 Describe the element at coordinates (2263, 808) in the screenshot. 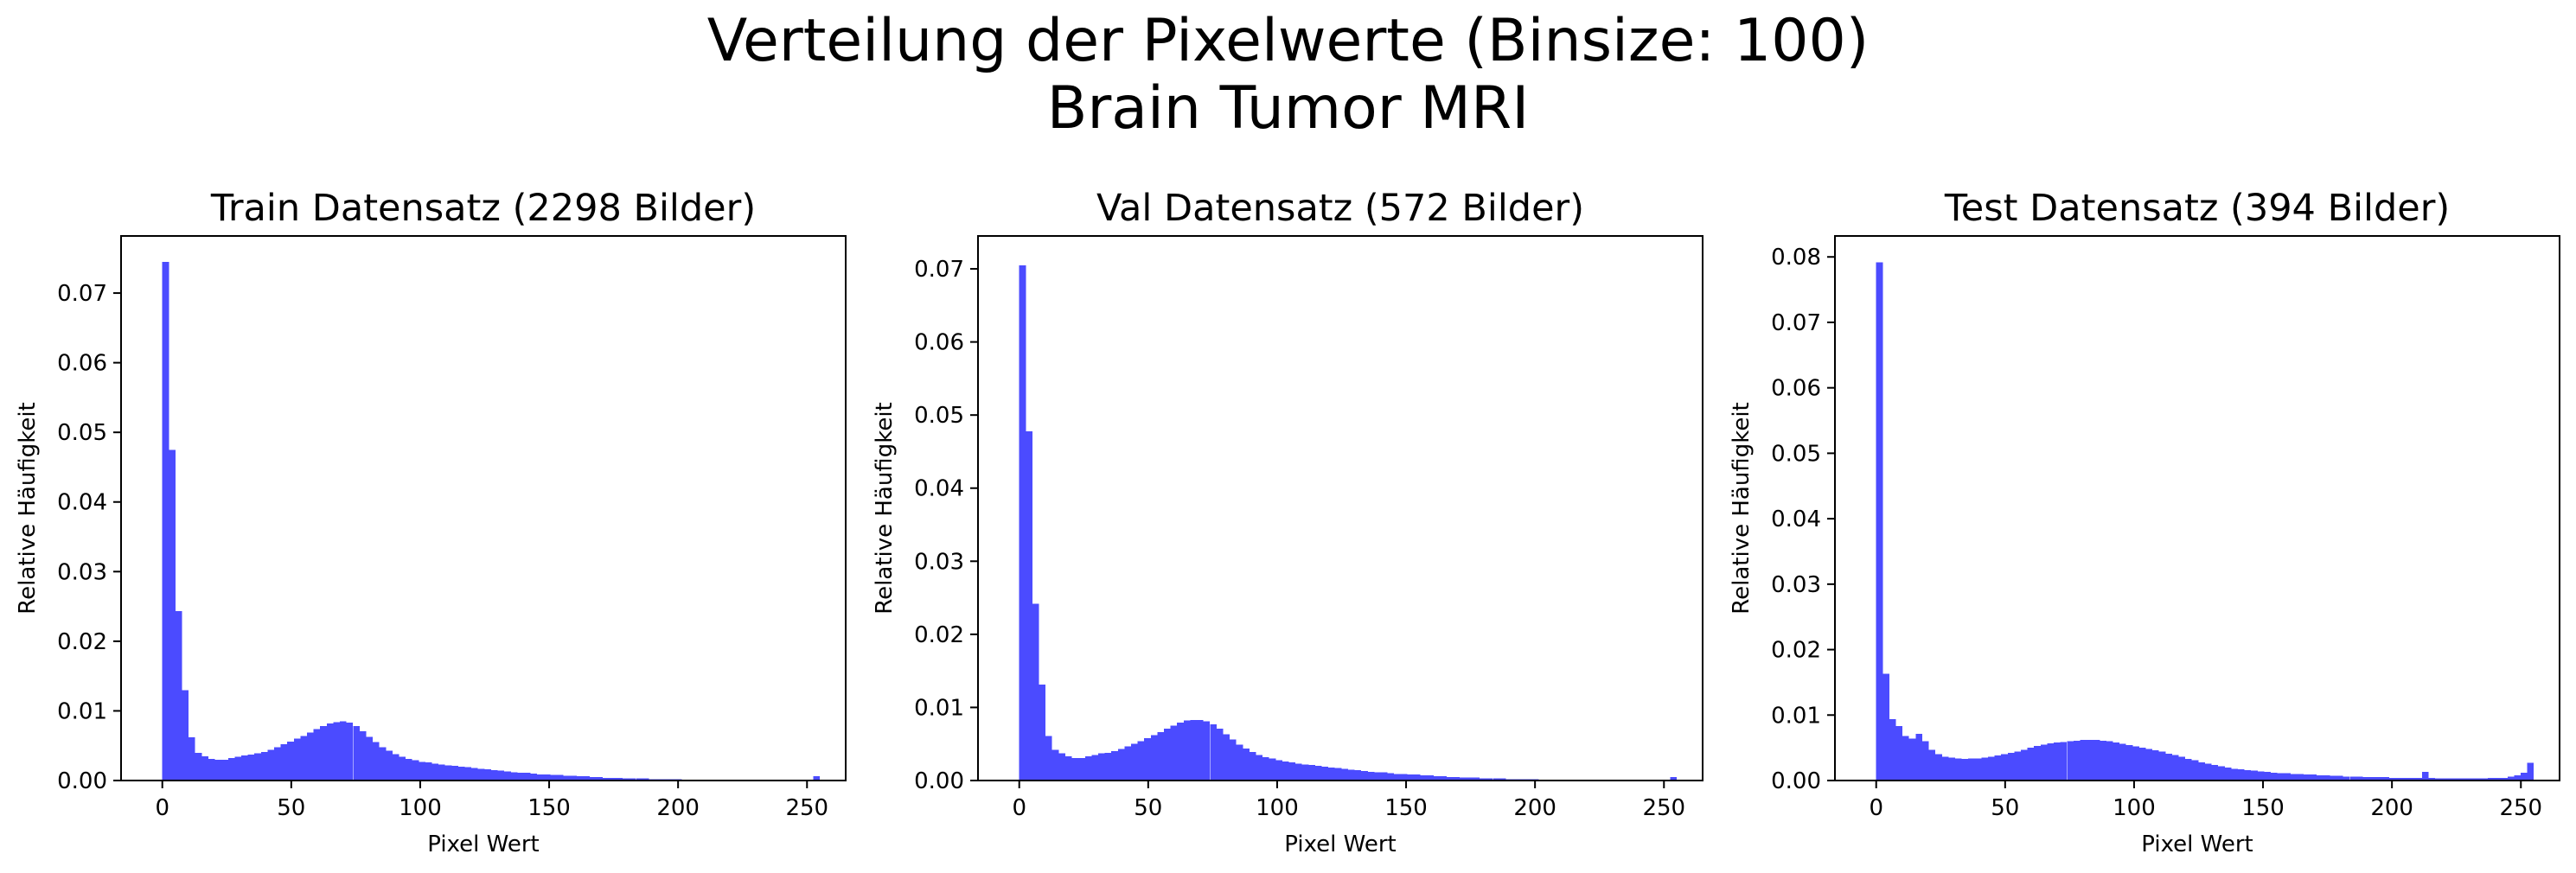

I see `x-tick-label: 150` at that location.